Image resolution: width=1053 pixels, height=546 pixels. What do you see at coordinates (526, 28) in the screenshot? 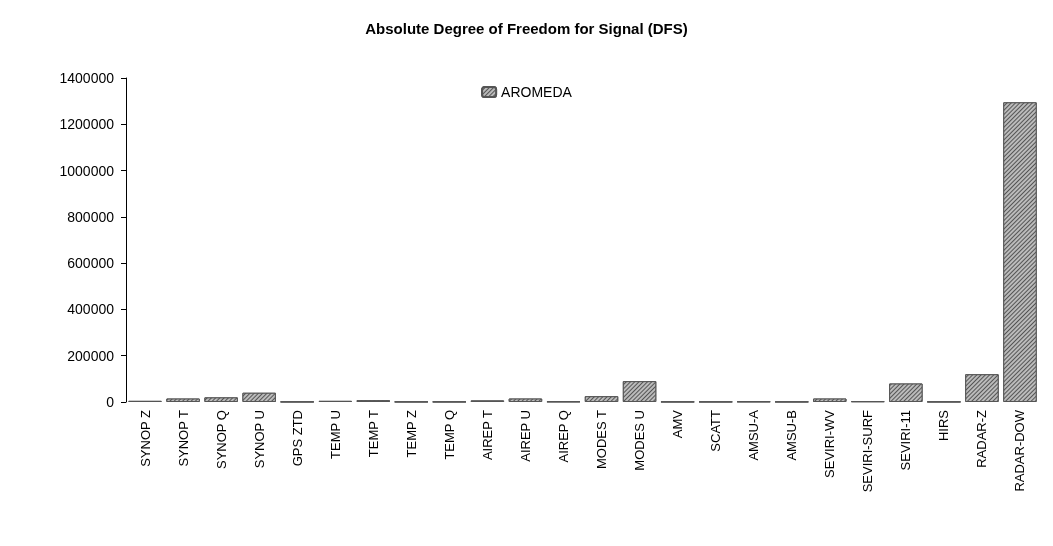
I see `chart-title: Absolute Degree of Freedom for Signal (DFS)` at bounding box center [526, 28].